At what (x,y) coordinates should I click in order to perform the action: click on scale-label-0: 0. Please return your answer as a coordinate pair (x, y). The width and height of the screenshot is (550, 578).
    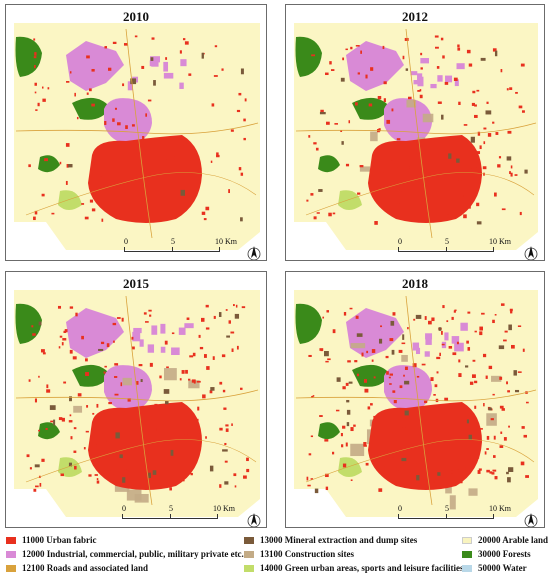
    Looking at the image, I should click on (126, 241).